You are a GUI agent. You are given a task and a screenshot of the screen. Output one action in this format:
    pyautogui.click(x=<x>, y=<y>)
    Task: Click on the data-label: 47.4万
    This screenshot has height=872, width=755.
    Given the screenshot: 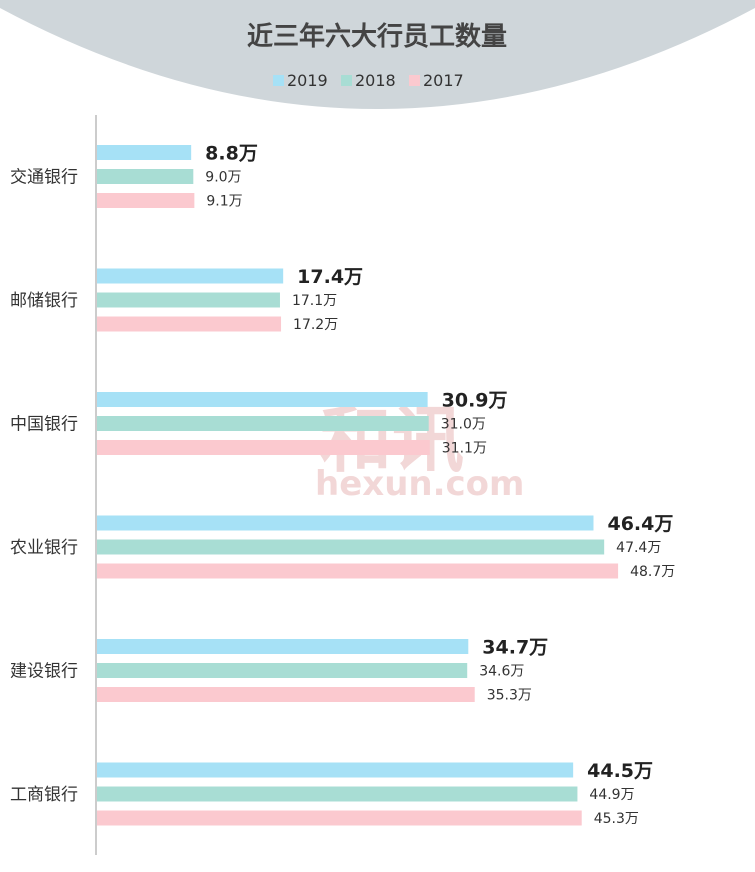 What is the action you would take?
    pyautogui.click(x=638, y=548)
    